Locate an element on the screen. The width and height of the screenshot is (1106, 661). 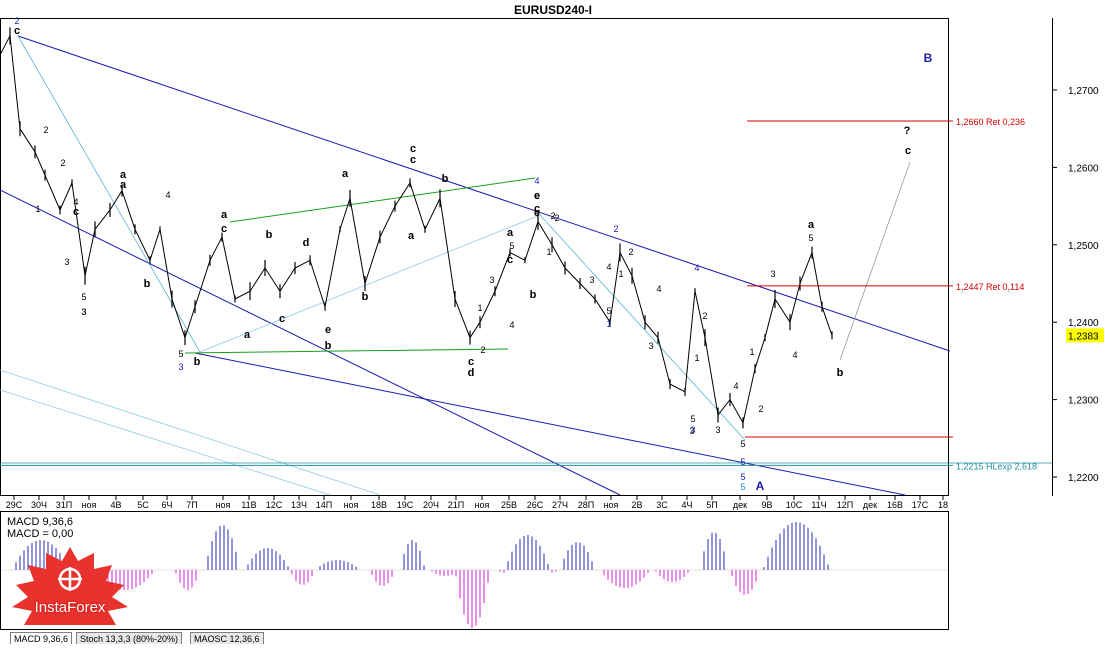
current-price-label: 1,2383 is located at coordinates (1083, 336).